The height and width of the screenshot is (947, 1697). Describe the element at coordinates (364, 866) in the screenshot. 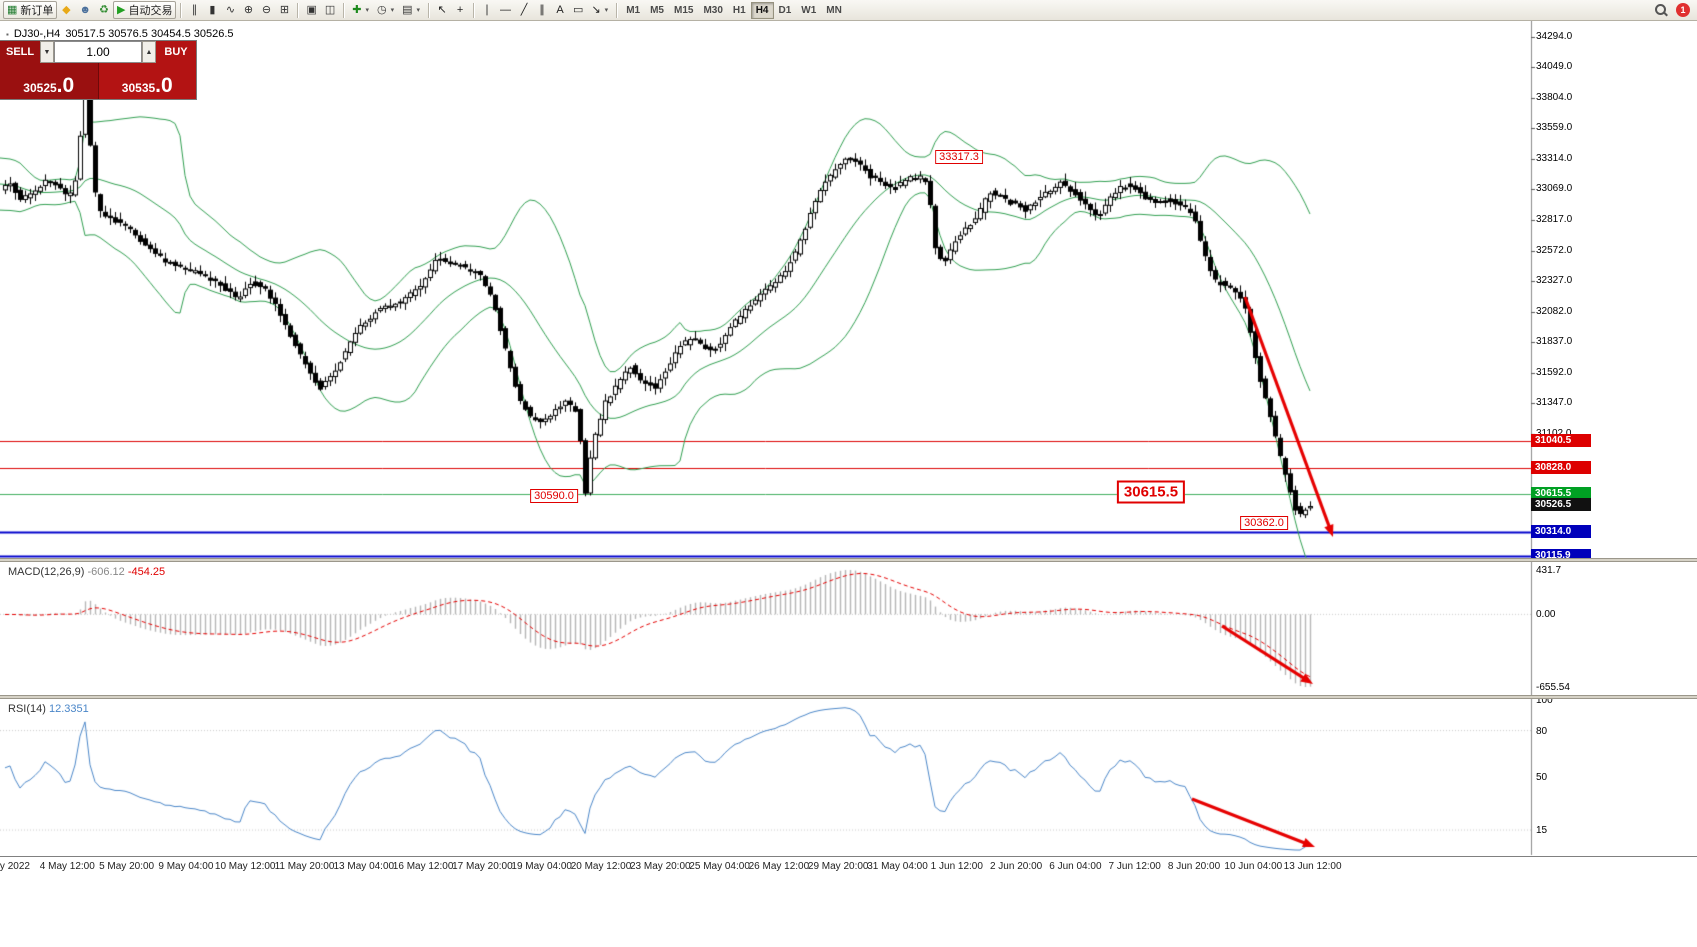

I see `time-axis-label: 13 May 04:00` at that location.